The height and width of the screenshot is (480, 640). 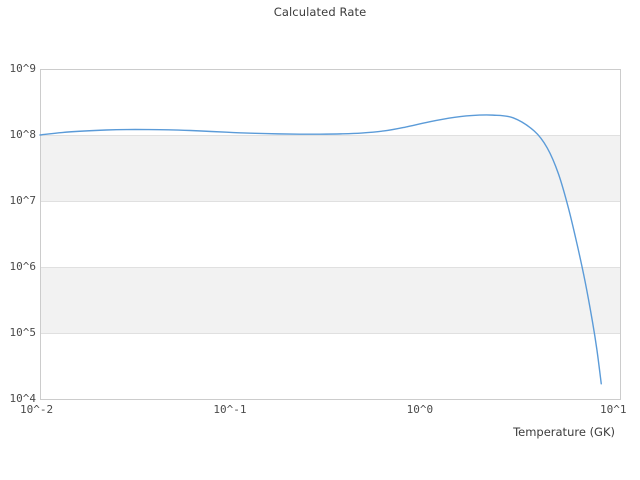 What do you see at coordinates (320, 12) in the screenshot?
I see `chart-title: Calculated Rate` at bounding box center [320, 12].